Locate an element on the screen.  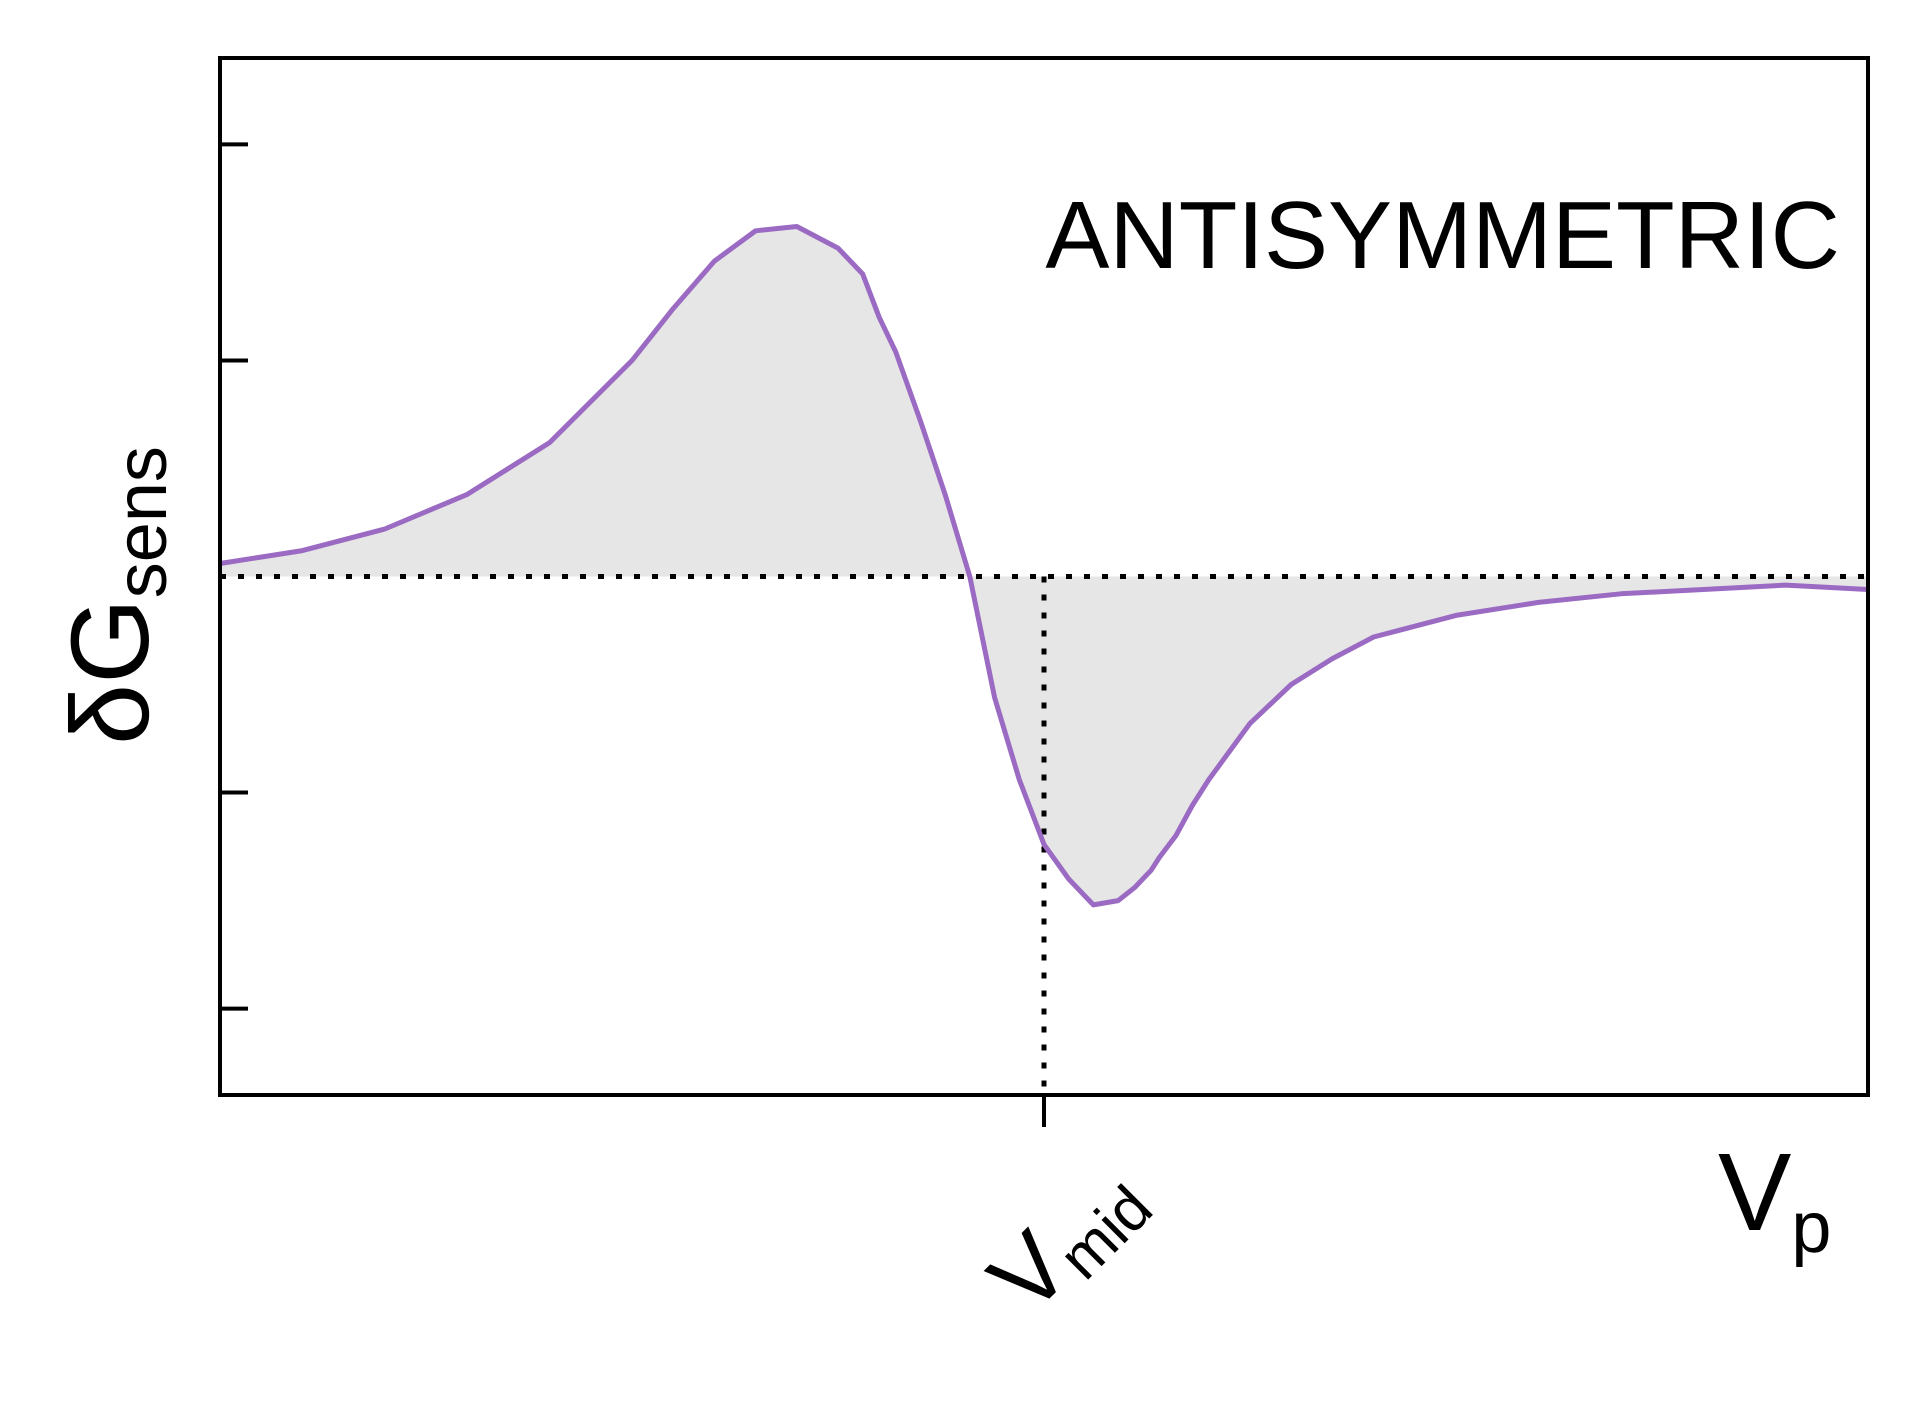
y-axis-label-main: δG is located at coordinates (110, 671).